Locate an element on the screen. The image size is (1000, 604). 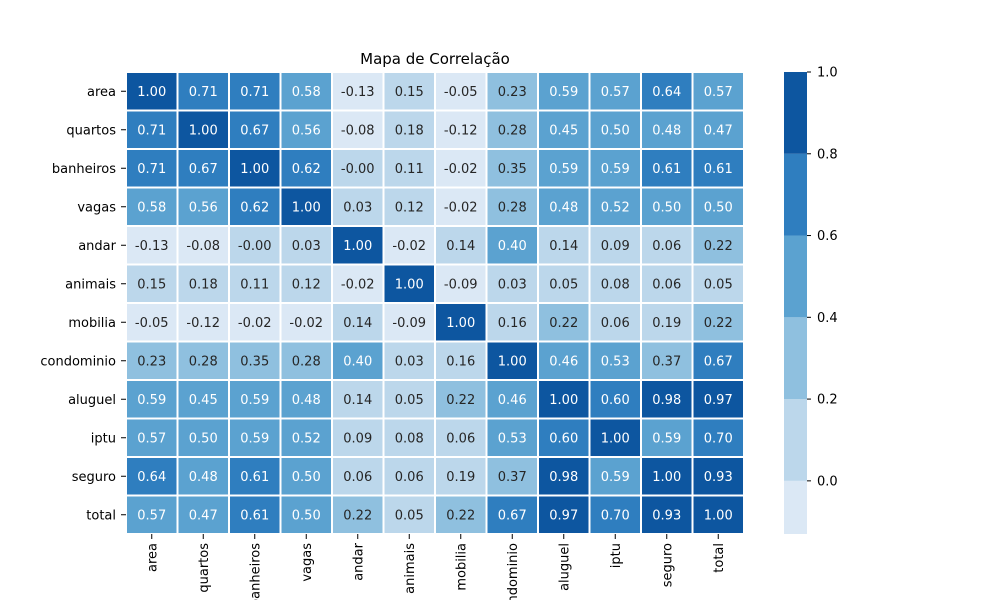
cell-value-label: 0.60 is located at coordinates (563, 438).